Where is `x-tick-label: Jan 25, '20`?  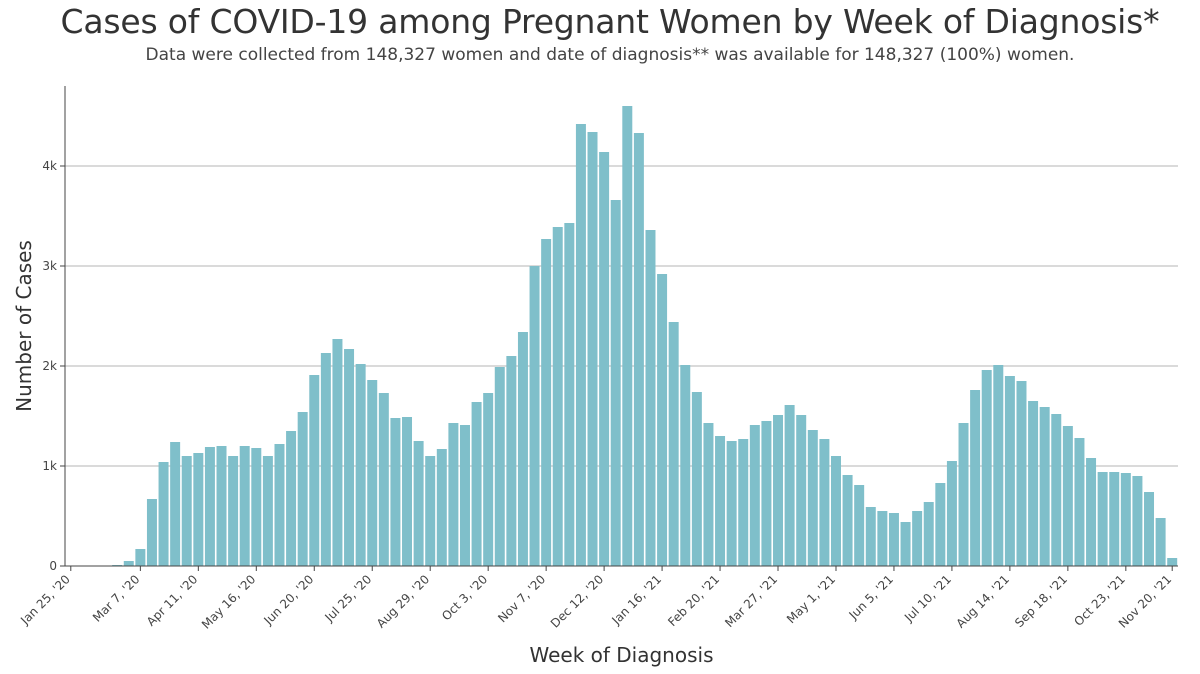 x-tick-label: Jan 25, '20 is located at coordinates (45, 600).